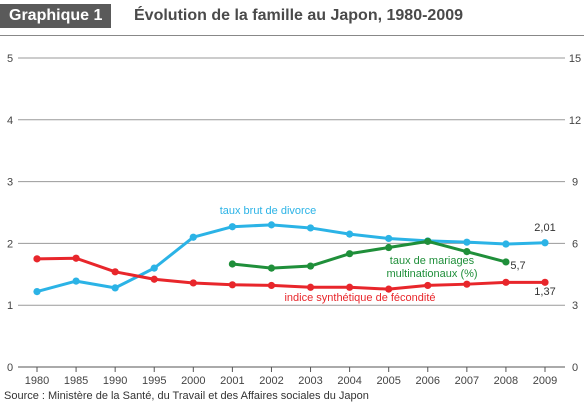 This screenshot has width=584, height=411. Describe the element at coordinates (575, 59) in the screenshot. I see `y-right-tick-label: 15` at that location.